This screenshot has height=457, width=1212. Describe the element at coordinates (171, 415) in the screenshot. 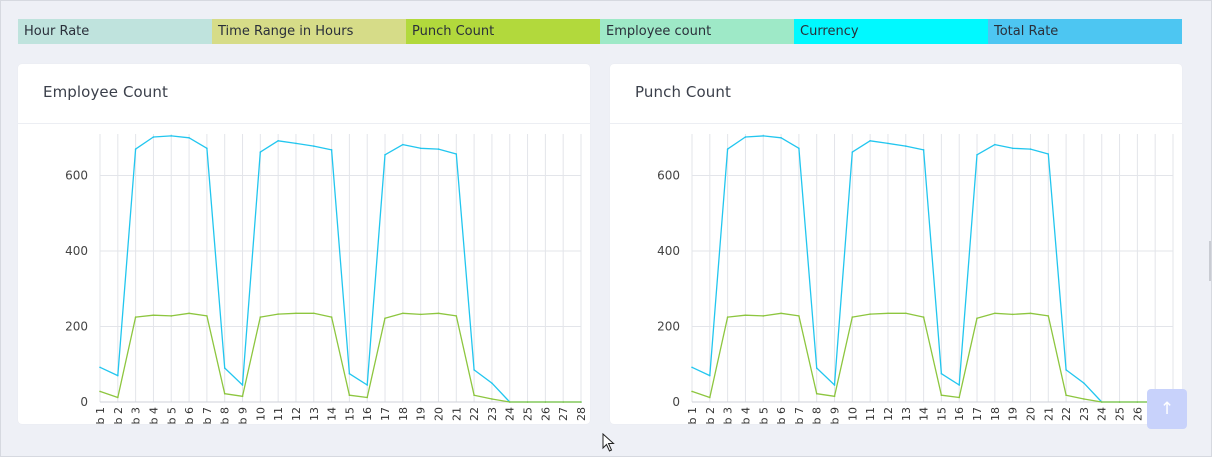

I see `x-tick-label: Feb 5` at that location.